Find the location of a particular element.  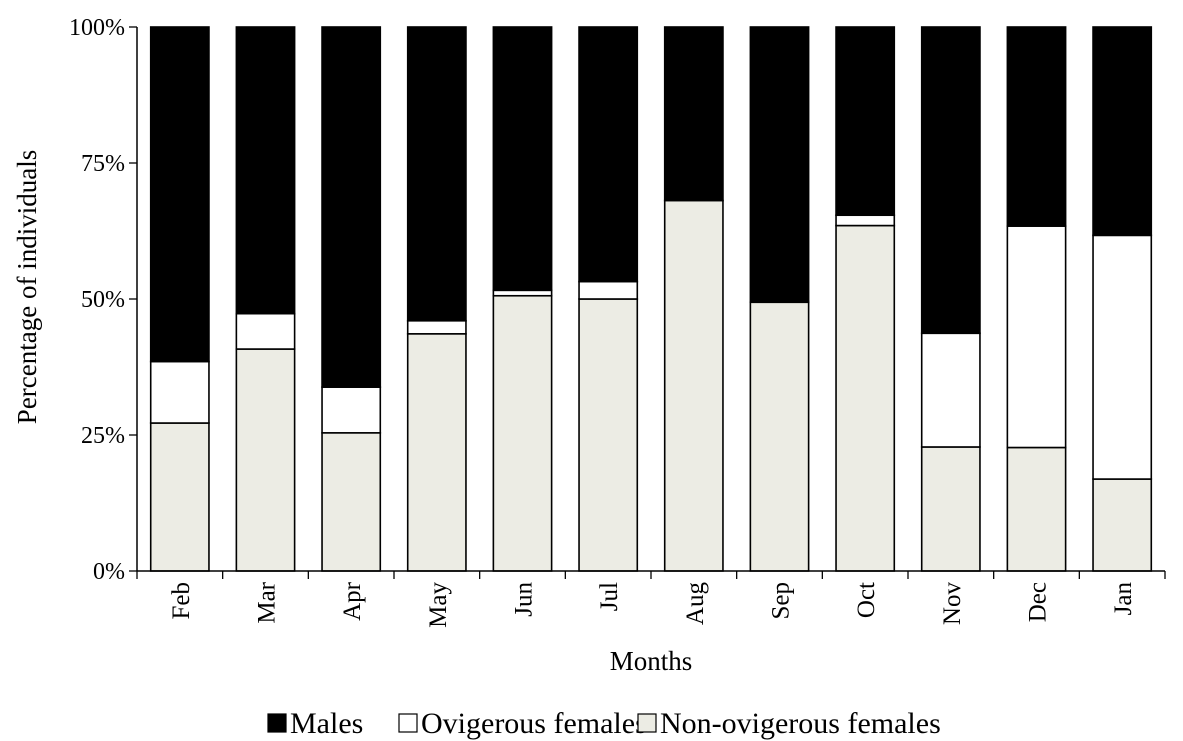

bar-apr-seg1 is located at coordinates (351, 410).